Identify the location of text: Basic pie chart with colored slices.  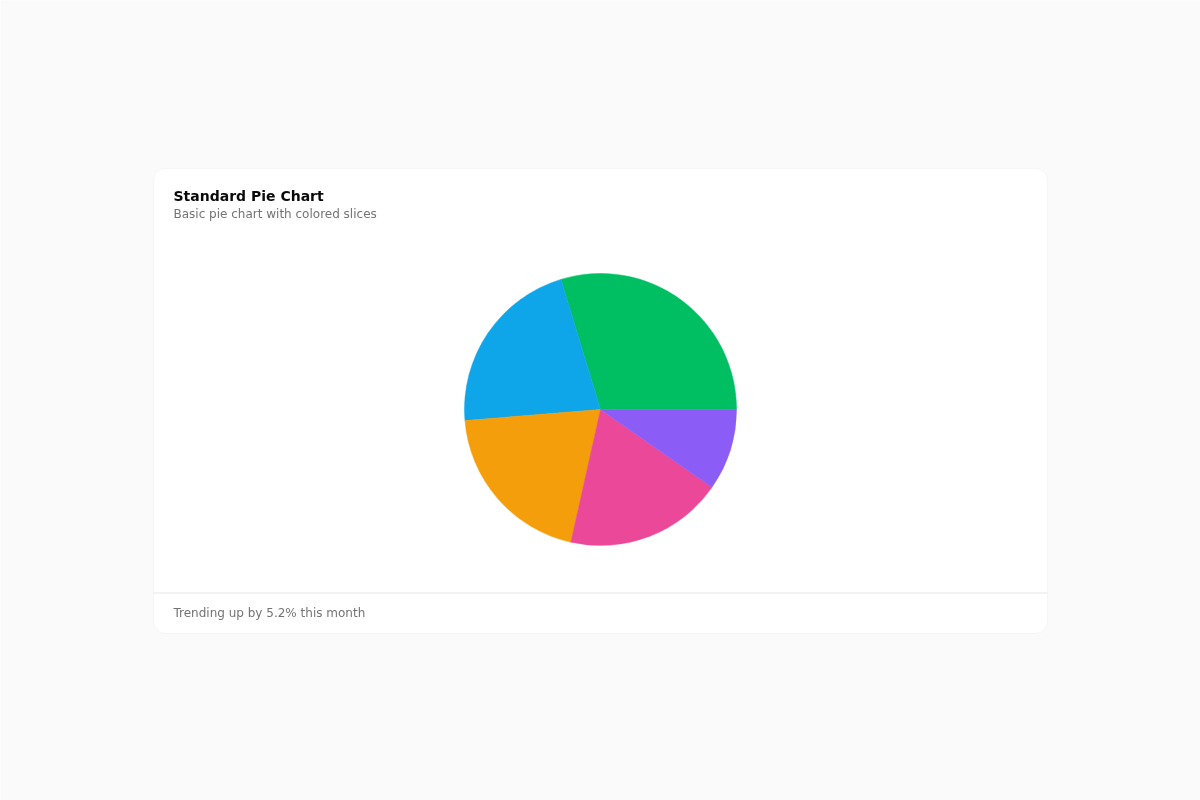
(275, 213).